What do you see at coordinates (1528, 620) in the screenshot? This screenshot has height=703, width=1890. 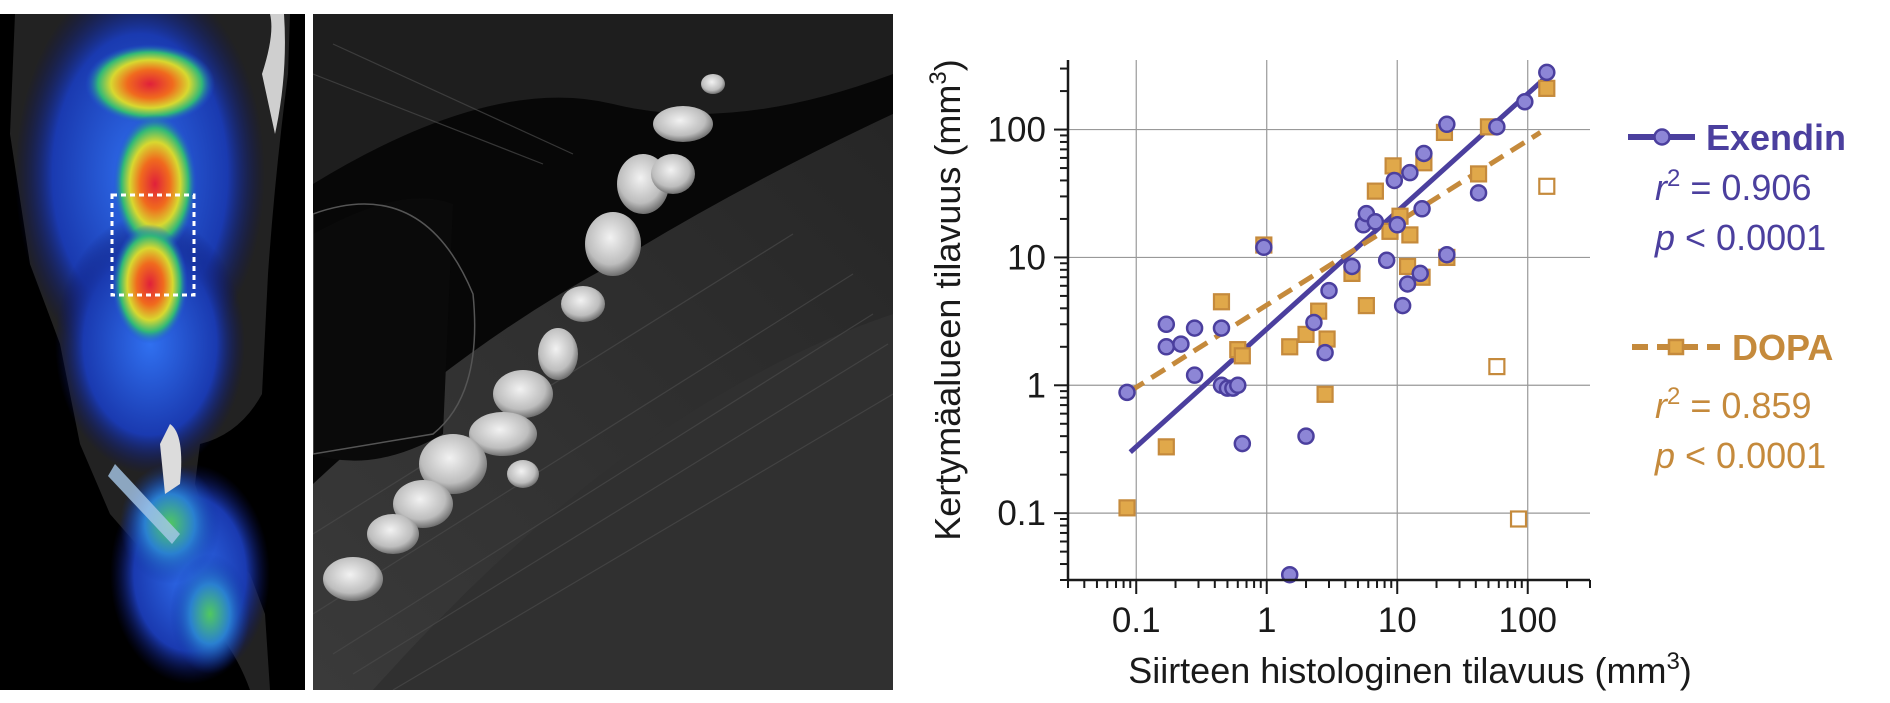 I see `x-tick-label: 100` at bounding box center [1528, 620].